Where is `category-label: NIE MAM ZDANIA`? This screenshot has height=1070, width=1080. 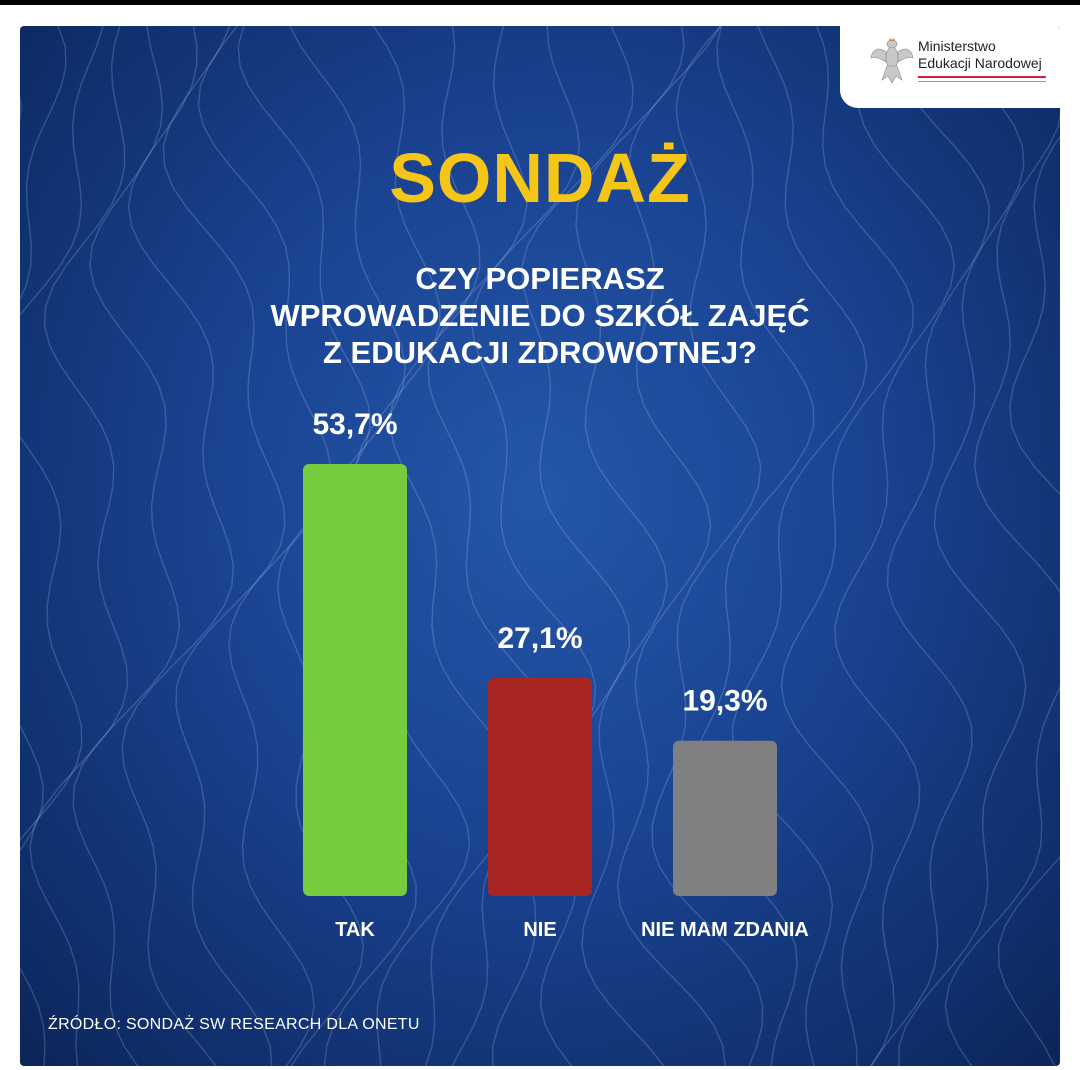 category-label: NIE MAM ZDANIA is located at coordinates (725, 930).